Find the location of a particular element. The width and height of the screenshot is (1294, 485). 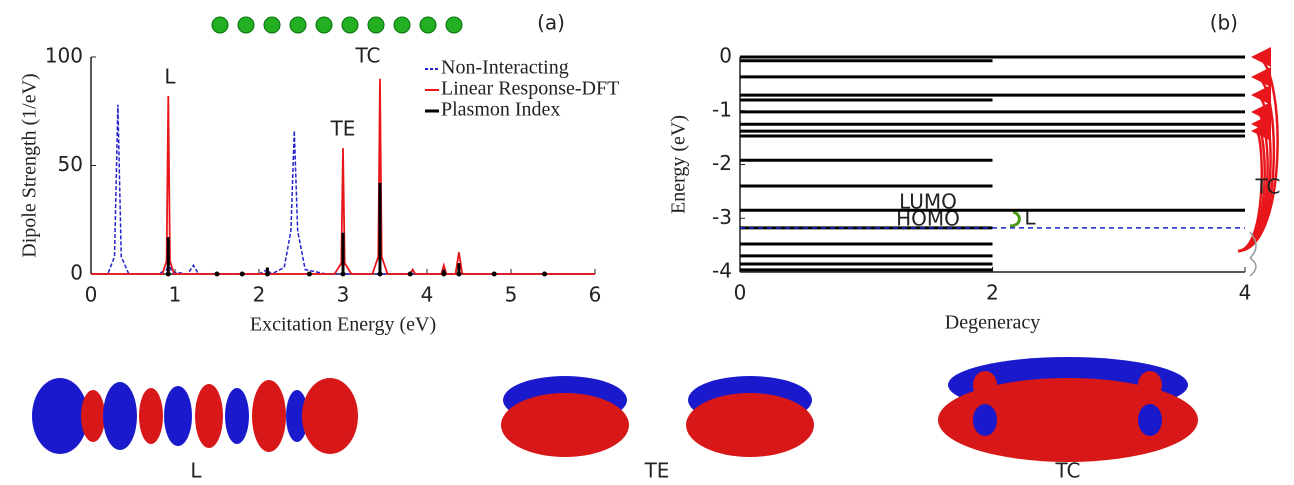

braces is located at coordinates (1253, 254).